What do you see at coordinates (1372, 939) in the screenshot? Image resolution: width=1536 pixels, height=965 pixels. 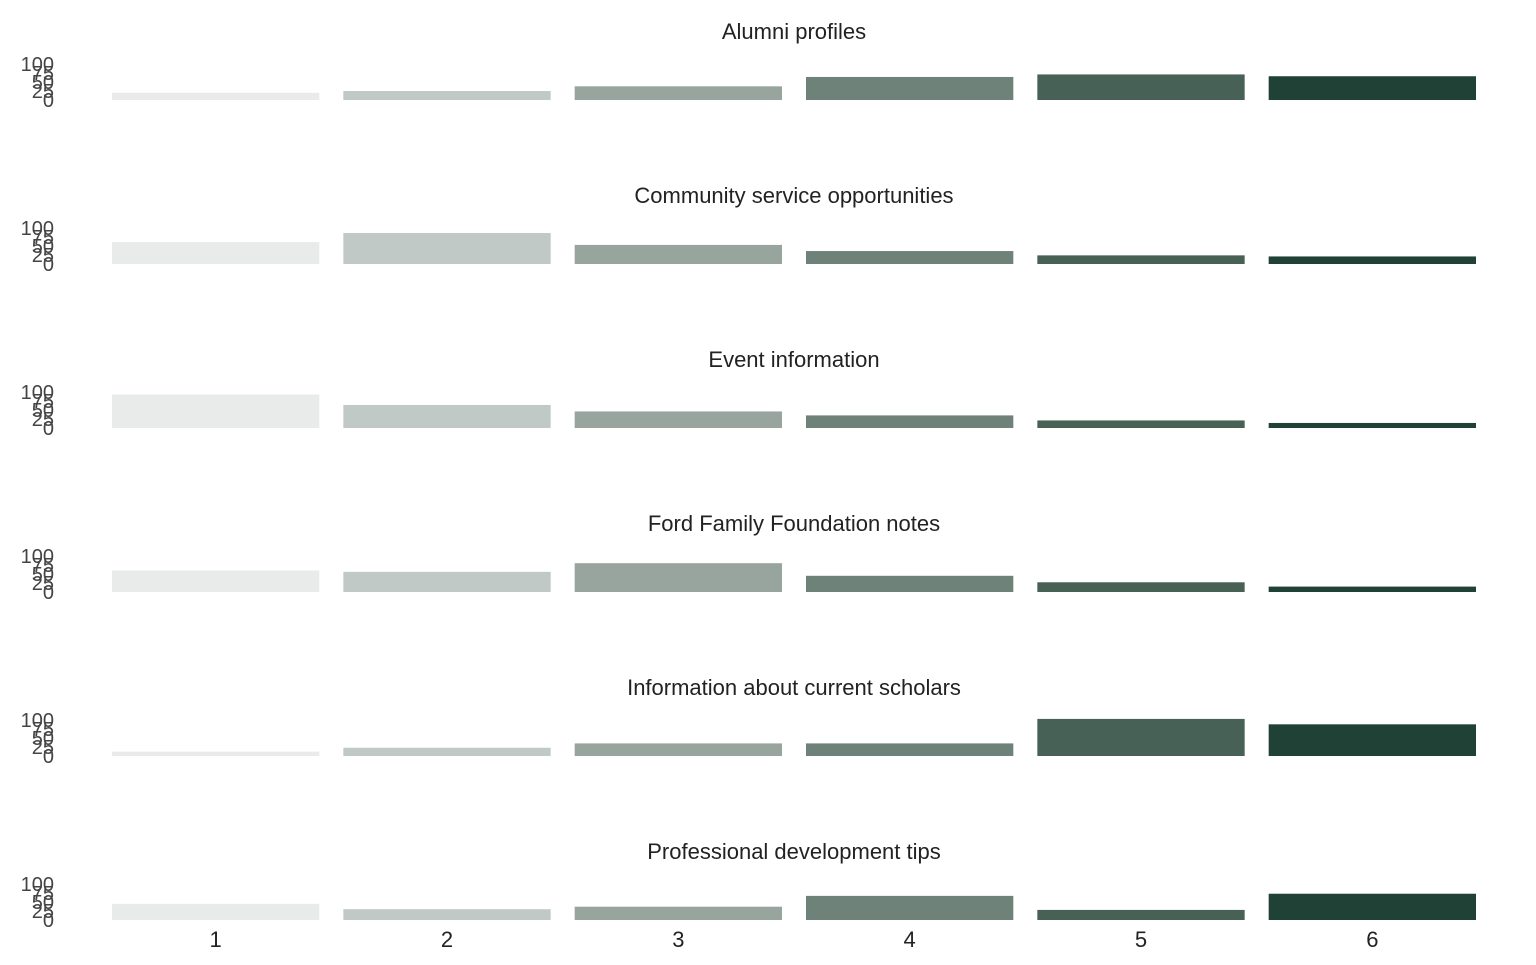 I see `x-tick-label: 6` at bounding box center [1372, 939].